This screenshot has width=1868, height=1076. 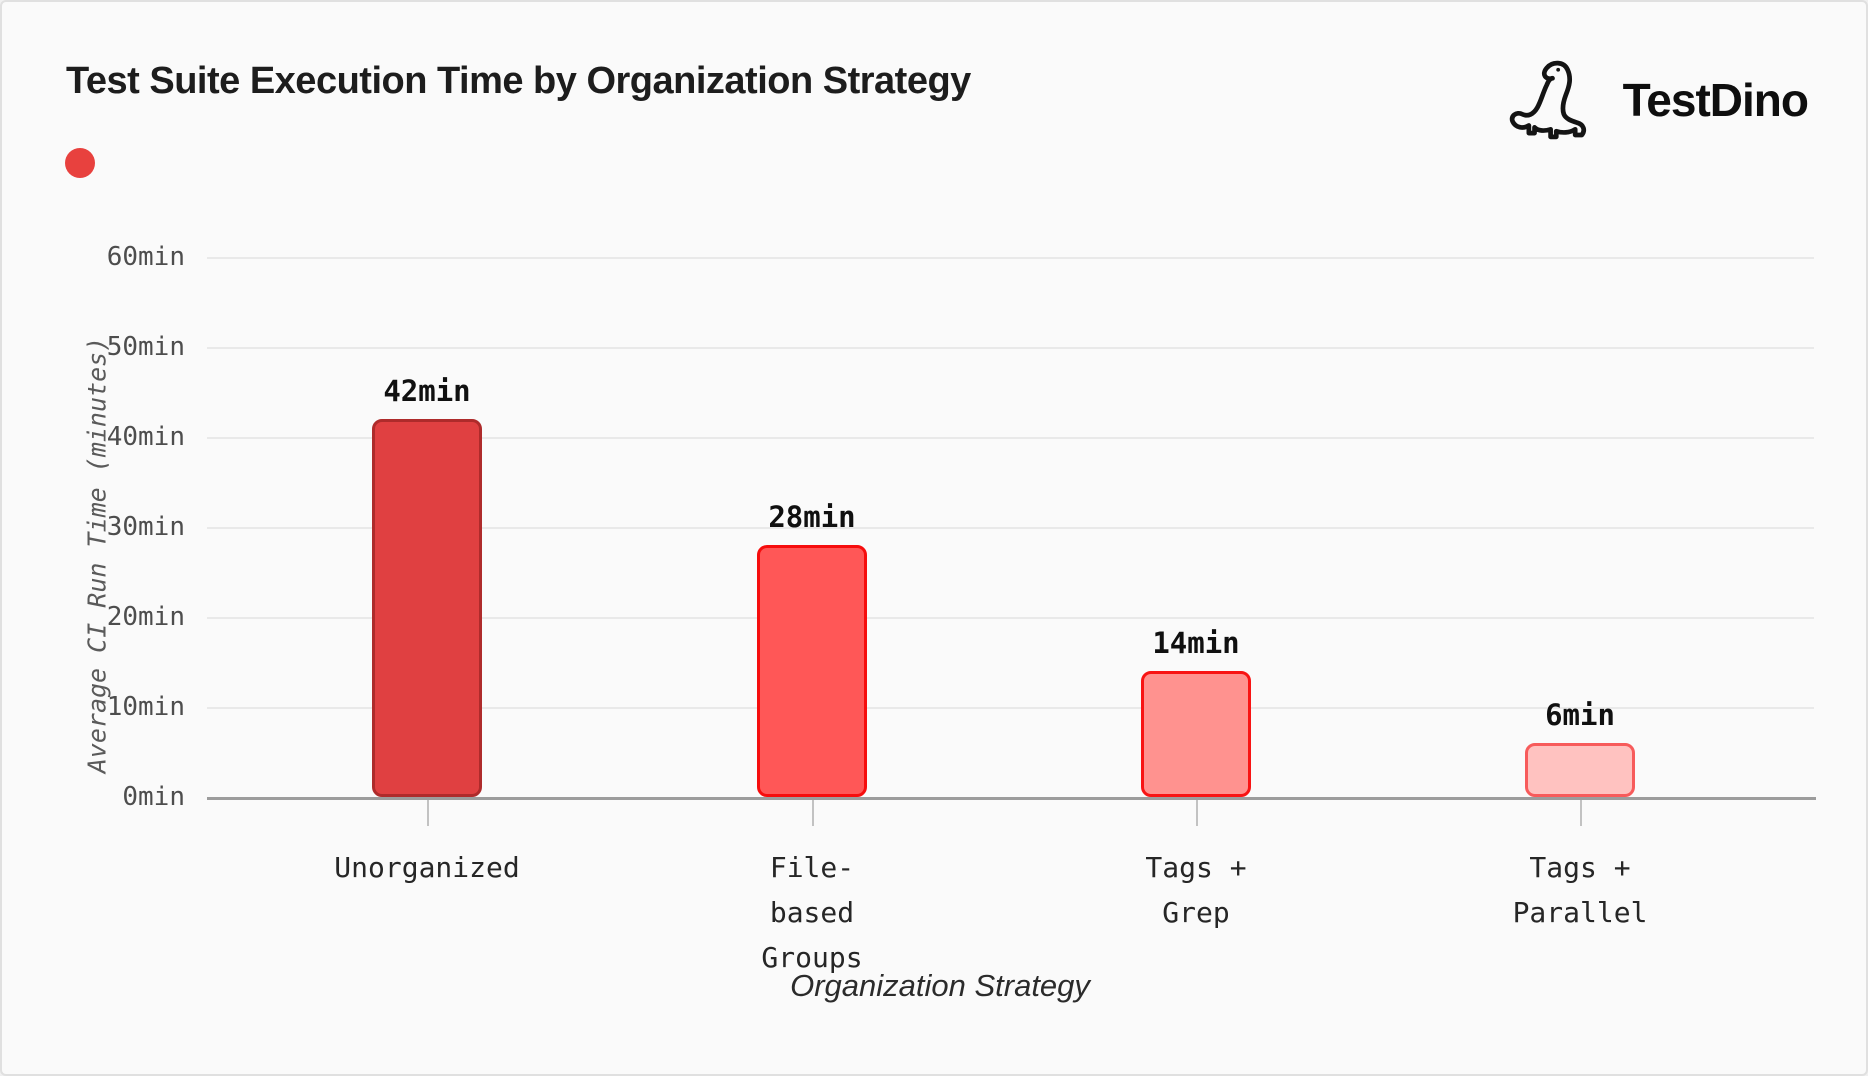 What do you see at coordinates (812, 671) in the screenshot?
I see `bar-file-based-groups` at bounding box center [812, 671].